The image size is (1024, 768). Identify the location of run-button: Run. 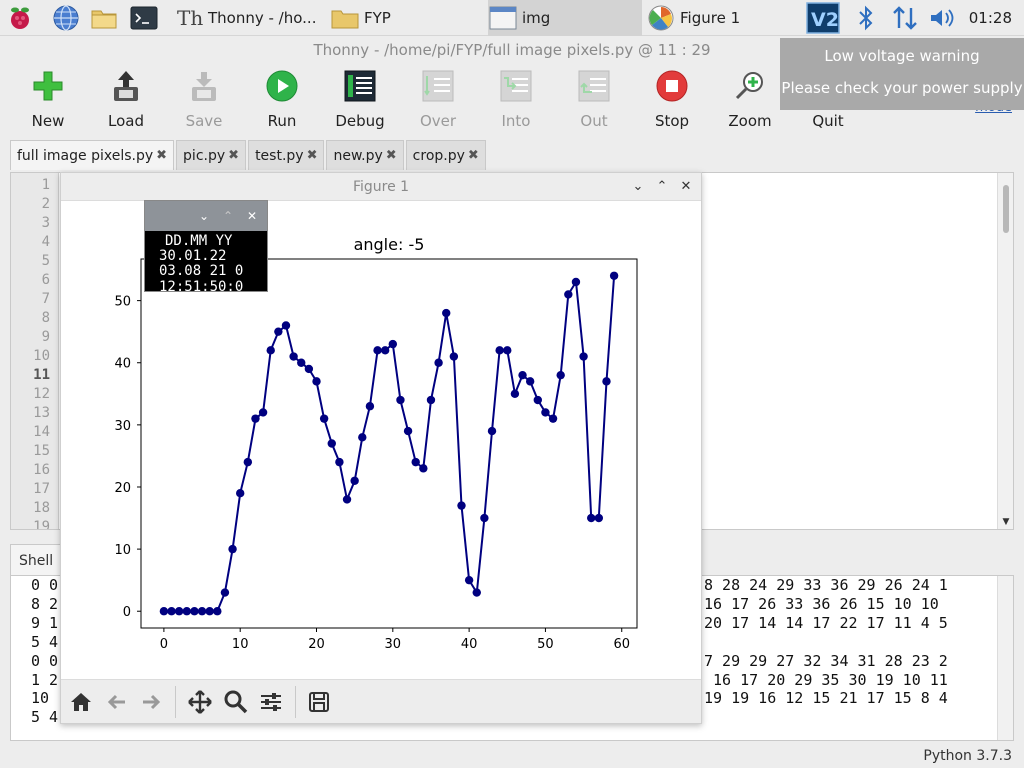
(282, 100).